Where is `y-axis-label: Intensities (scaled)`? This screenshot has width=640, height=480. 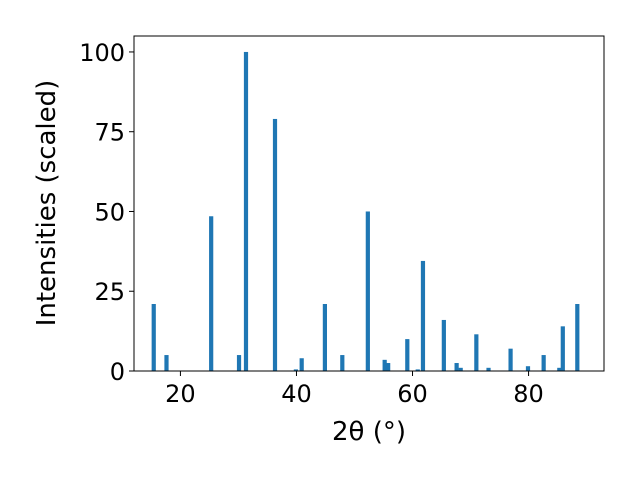 y-axis-label: Intensities (scaled) is located at coordinates (47, 203).